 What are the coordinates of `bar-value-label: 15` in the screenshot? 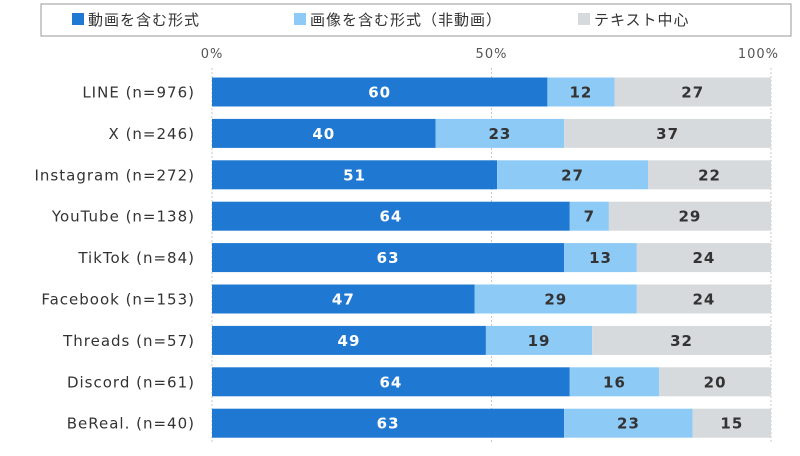 It's located at (731, 424).